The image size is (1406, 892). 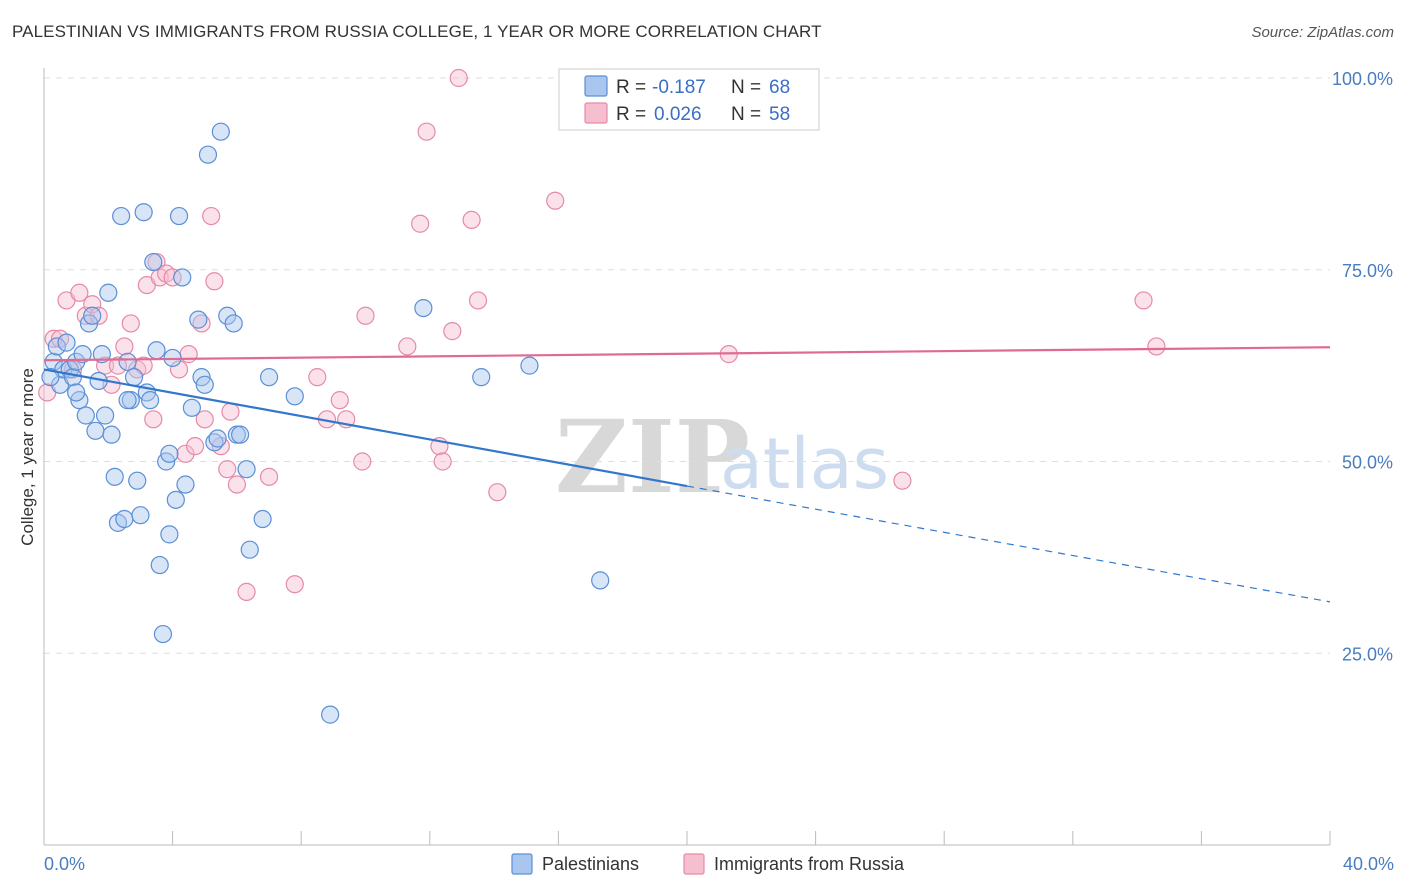 I want to click on trend-line-palestinians, so click(x=365, y=428).